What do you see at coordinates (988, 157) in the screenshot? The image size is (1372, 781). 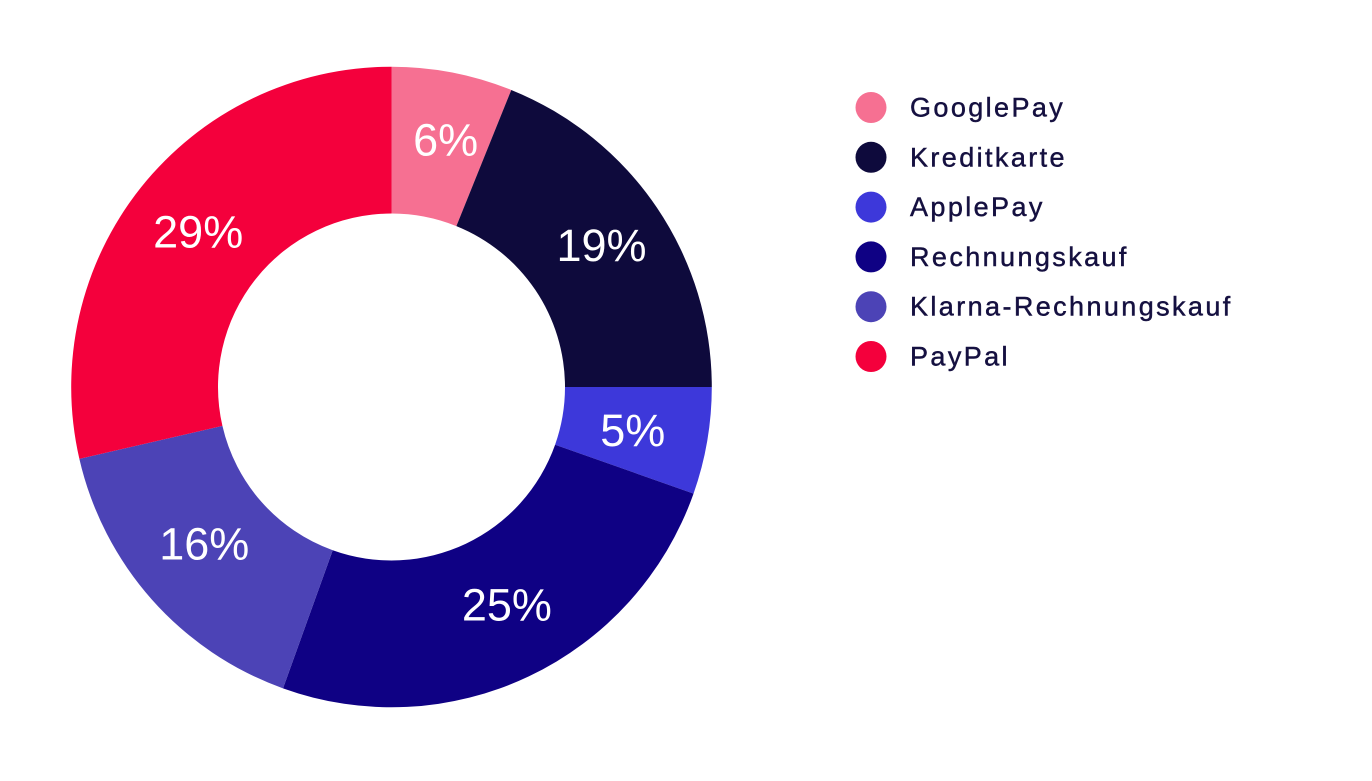 I see `svg-text: Kreditkarte` at bounding box center [988, 157].